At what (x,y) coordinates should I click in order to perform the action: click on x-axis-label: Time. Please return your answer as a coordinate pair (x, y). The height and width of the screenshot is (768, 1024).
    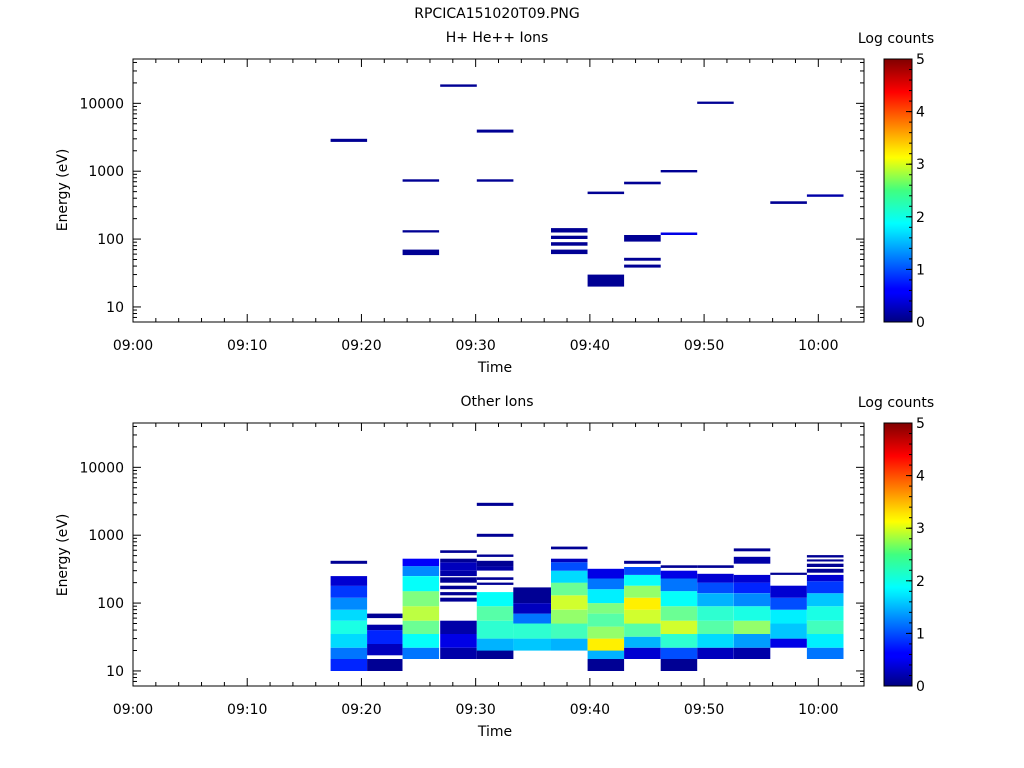
    Looking at the image, I should click on (494, 368).